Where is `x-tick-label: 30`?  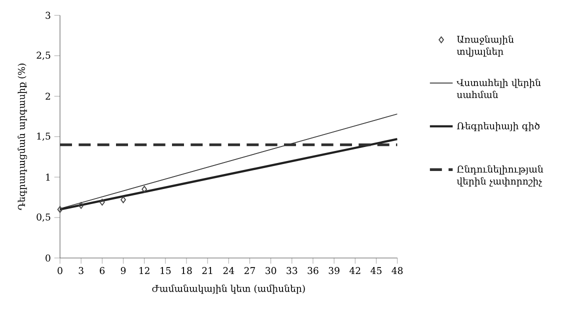 x-tick-label: 30 is located at coordinates (271, 270).